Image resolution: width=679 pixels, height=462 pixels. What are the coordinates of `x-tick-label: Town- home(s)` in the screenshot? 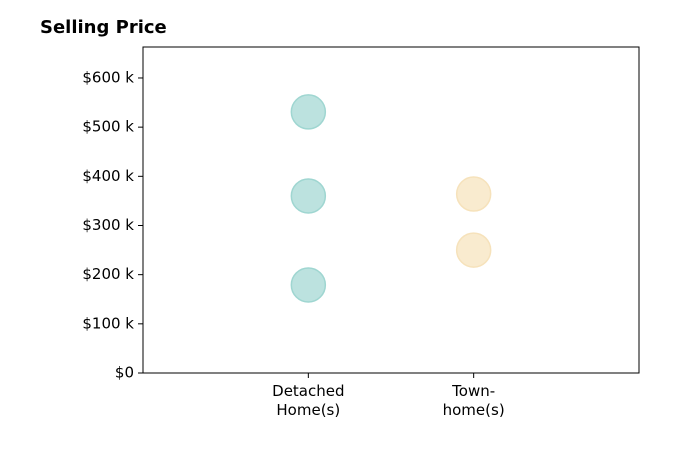 It's located at (473, 400).